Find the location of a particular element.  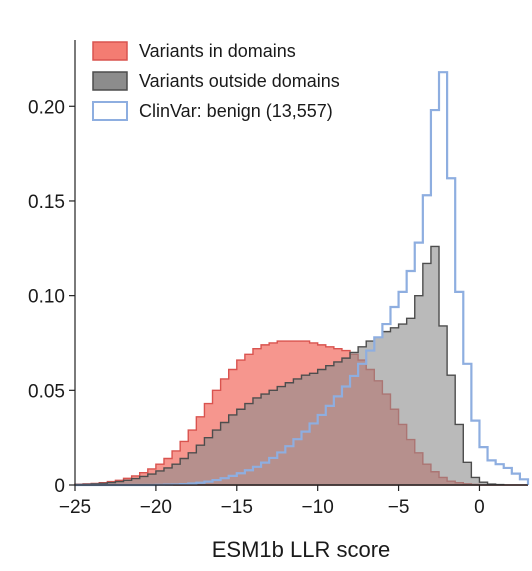

y-tick-label: 0 is located at coordinates (59, 486).